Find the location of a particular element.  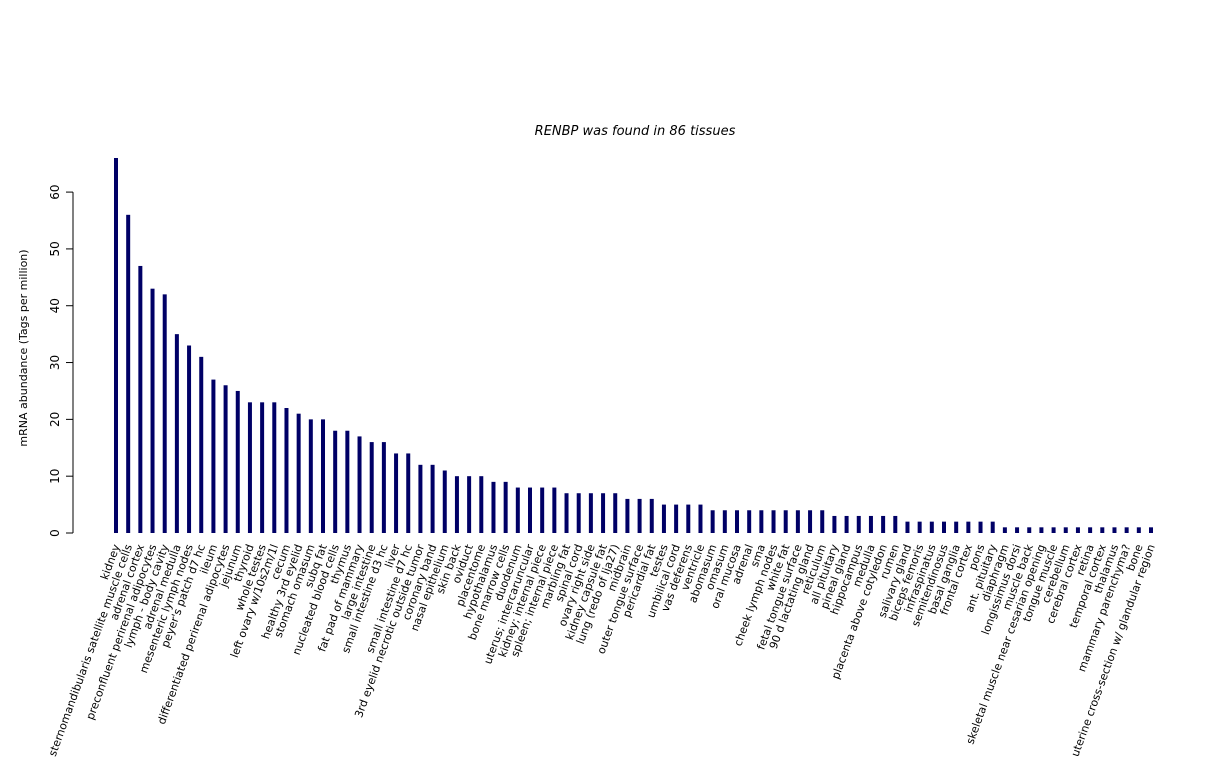

y-tick-label: 20 is located at coordinates (55, 419).